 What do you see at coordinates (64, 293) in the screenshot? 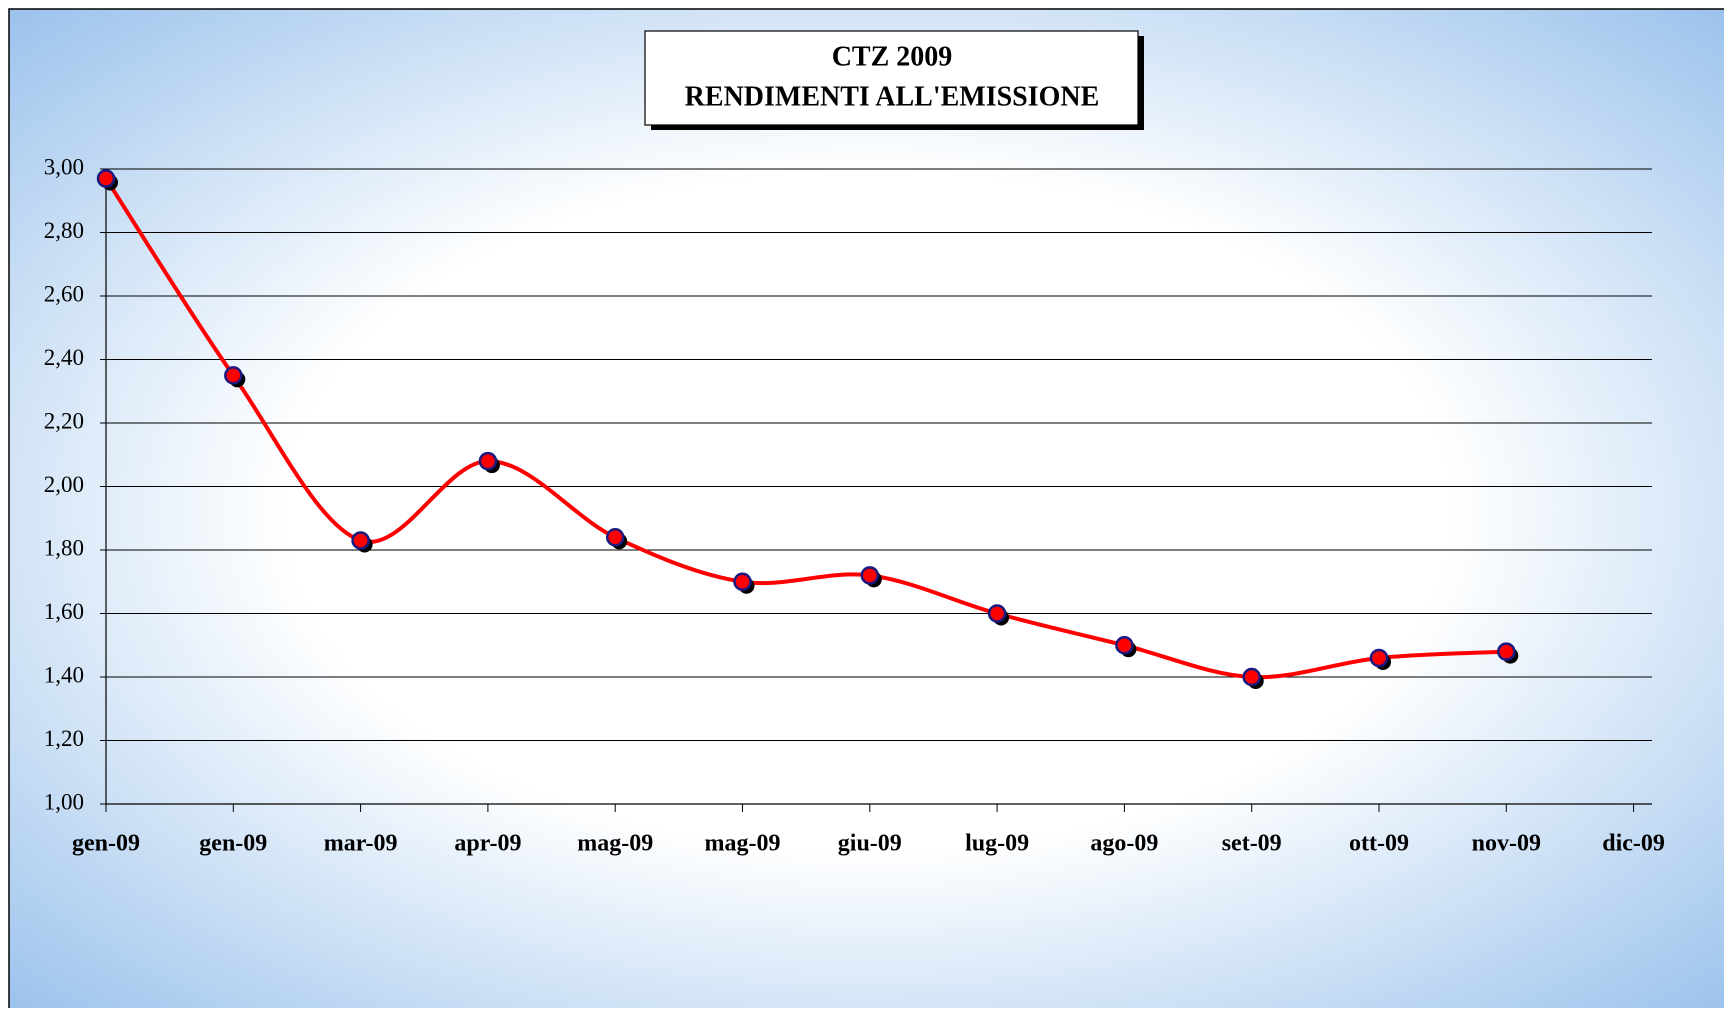
I see `y-tick-label: 2,60` at bounding box center [64, 293].